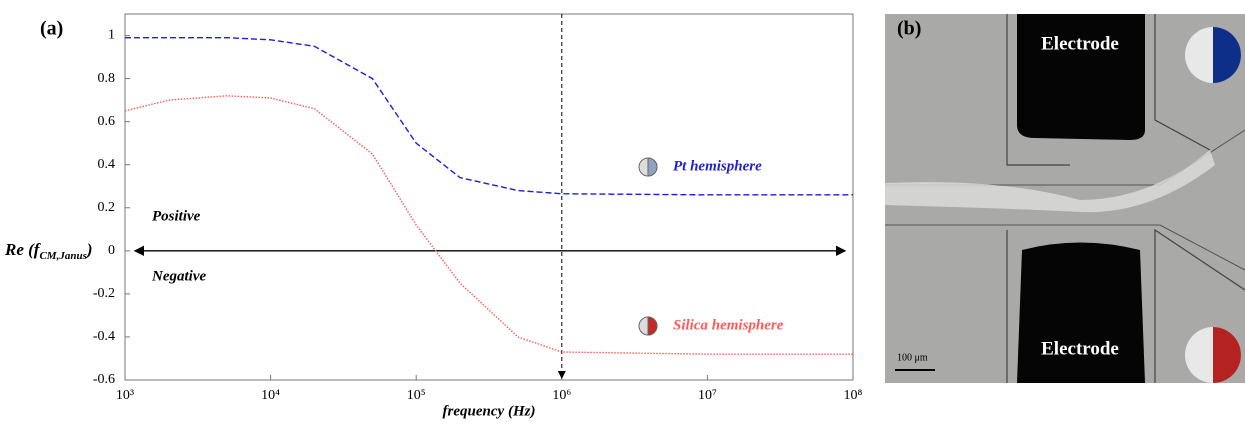 This screenshot has width=1245, height=427. I want to click on y-axis-label-part: Re (f, so click(23, 249).